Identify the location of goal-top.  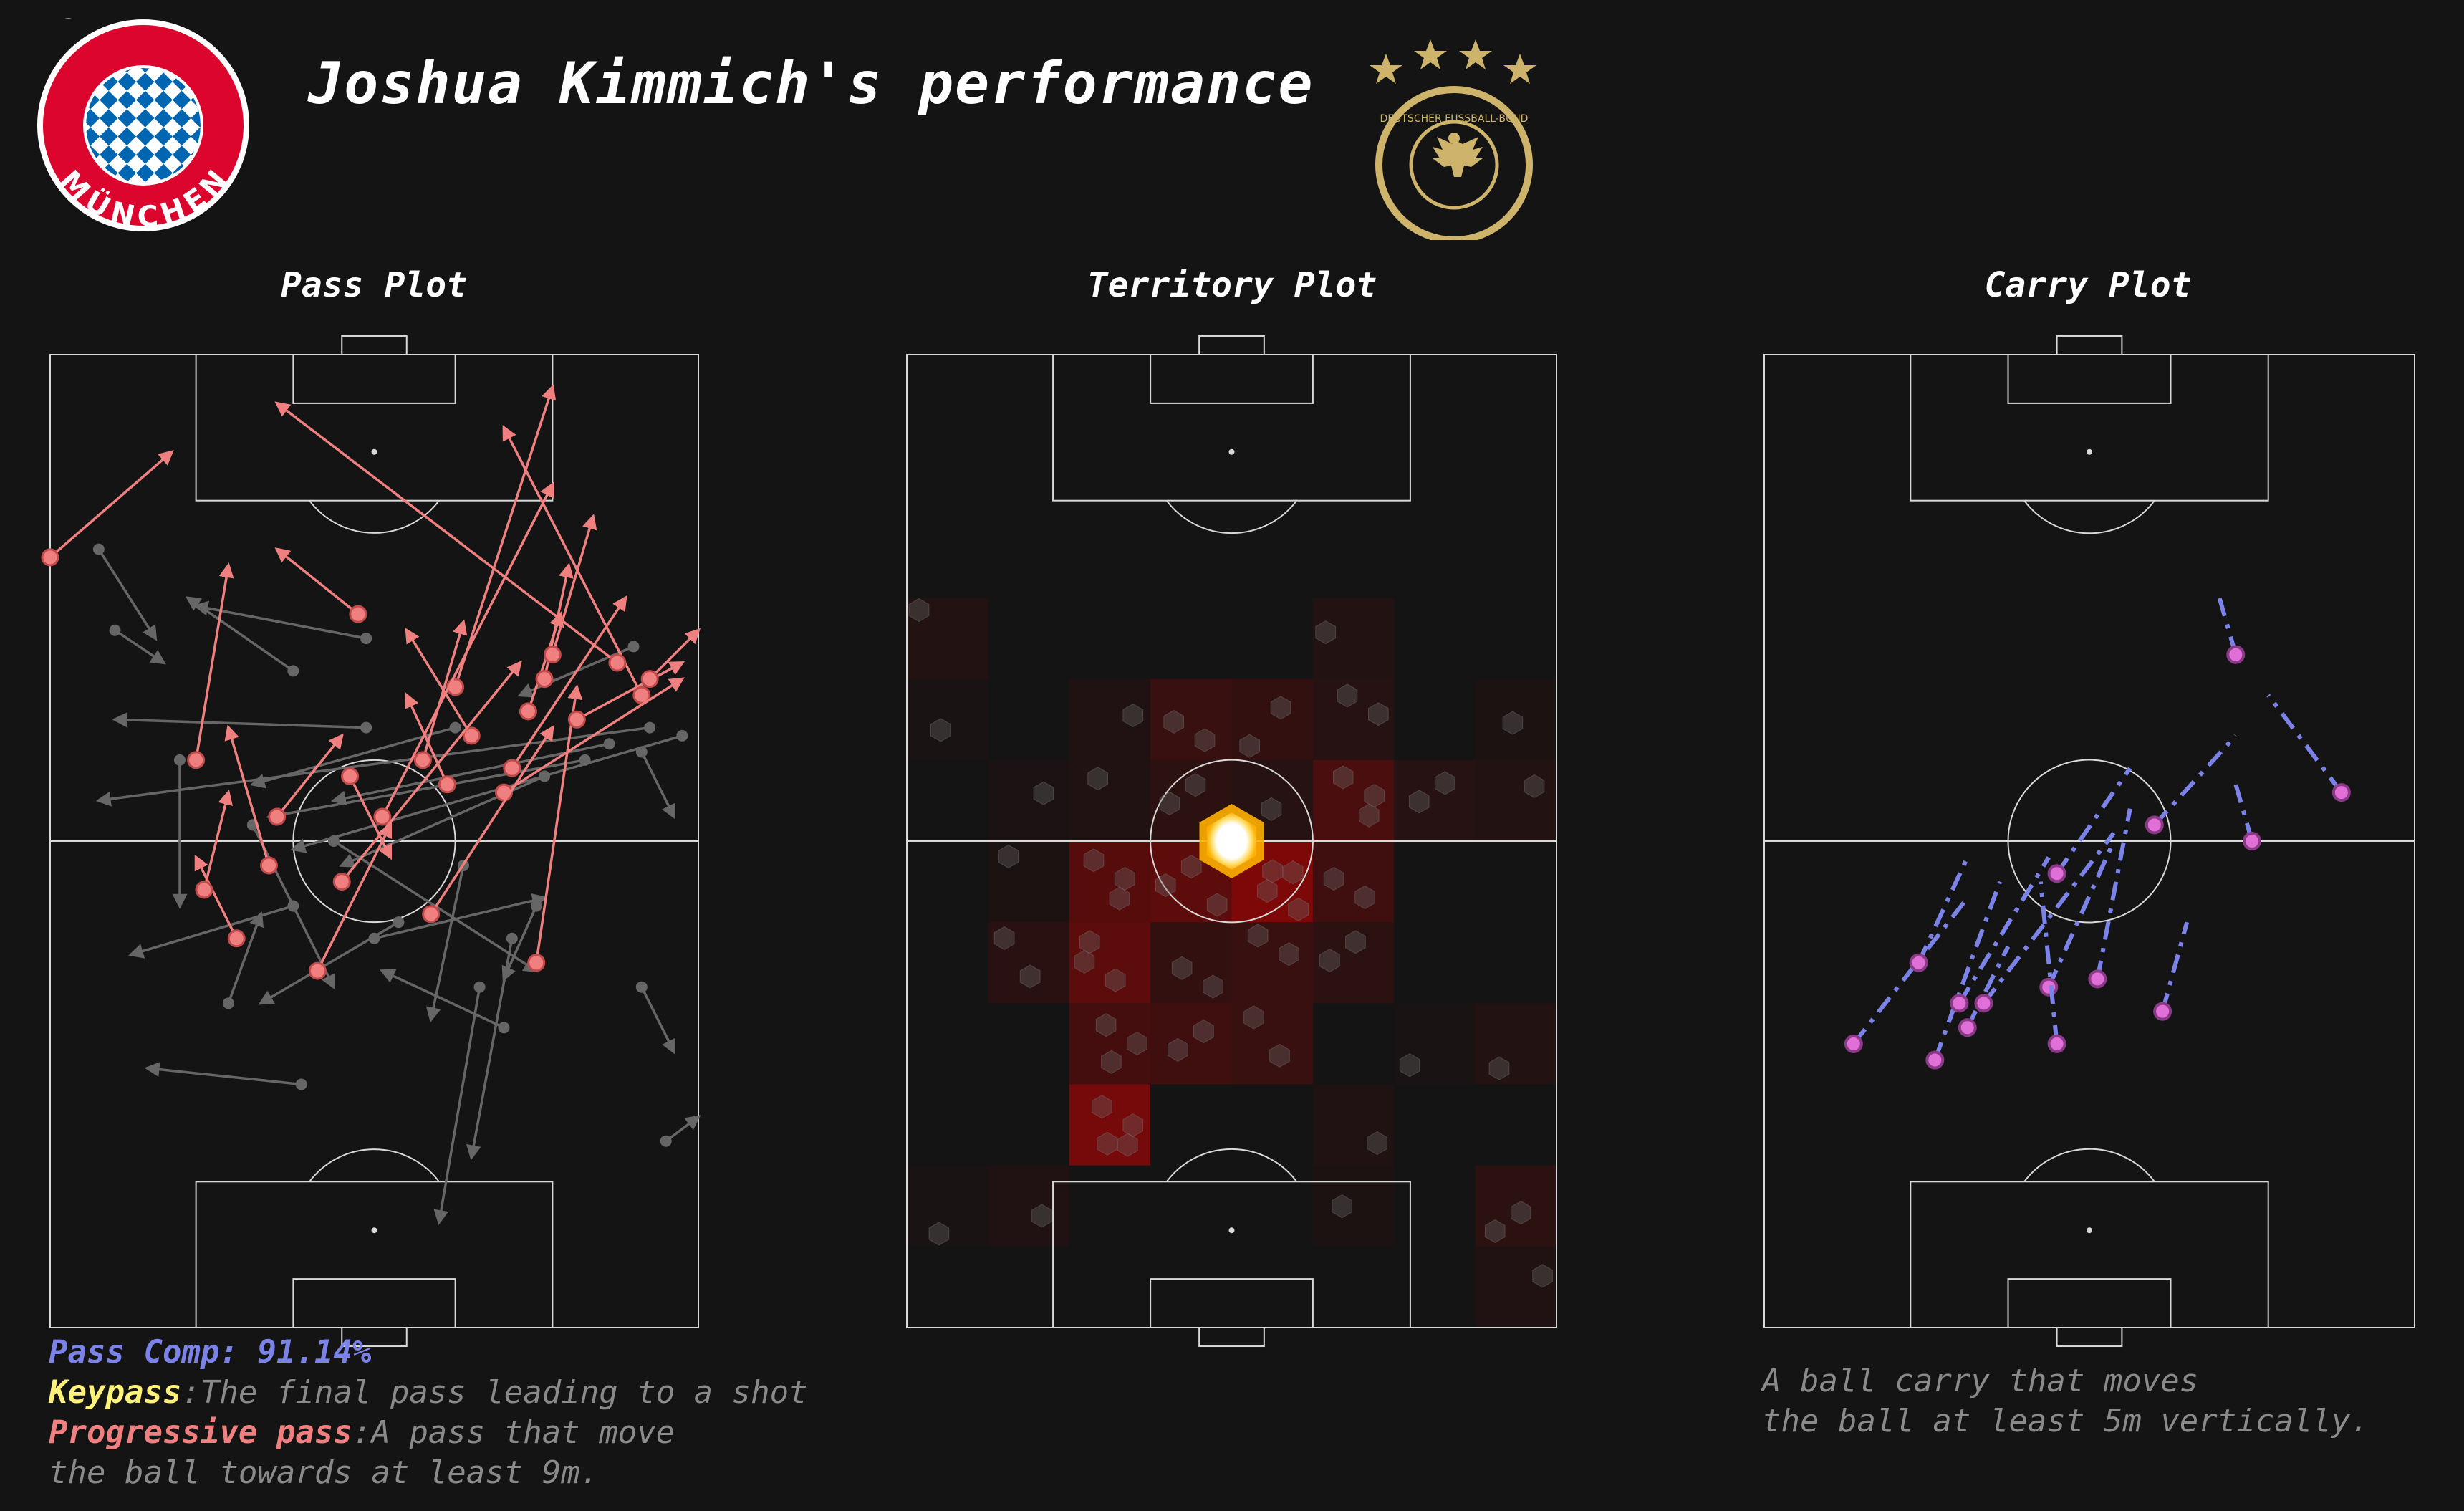
(2089, 345).